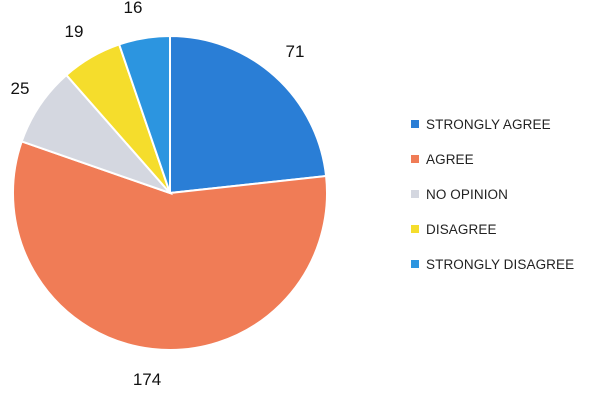 The height and width of the screenshot is (398, 592). What do you see at coordinates (74, 31) in the screenshot?
I see `data-label-disagree: 19` at bounding box center [74, 31].